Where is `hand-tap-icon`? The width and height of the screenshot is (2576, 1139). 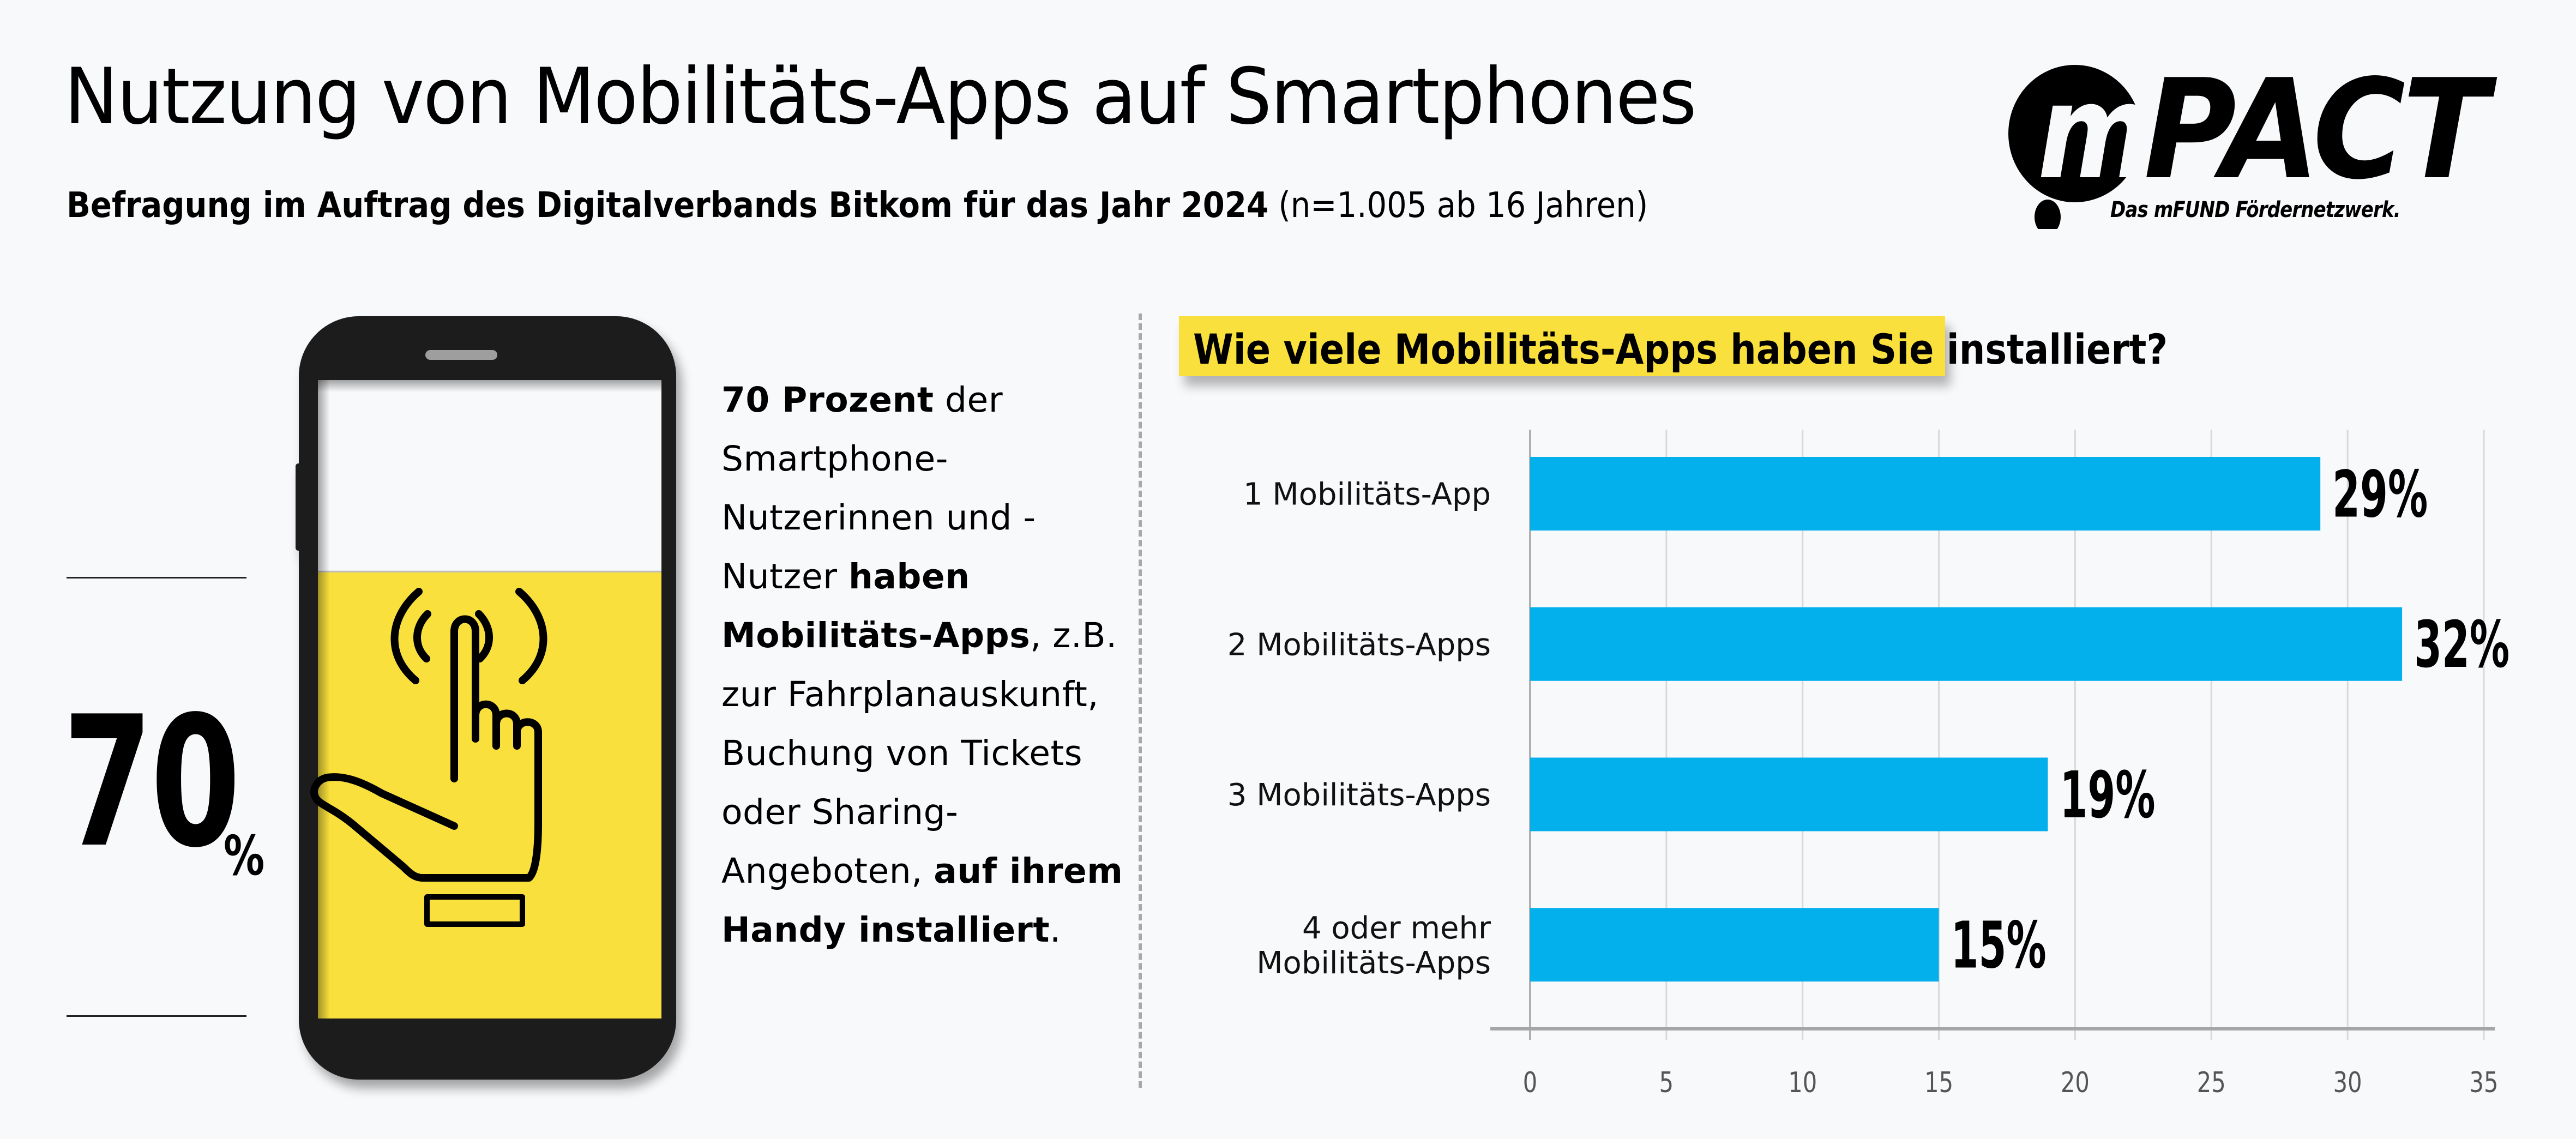 hand-tap-icon is located at coordinates (428, 757).